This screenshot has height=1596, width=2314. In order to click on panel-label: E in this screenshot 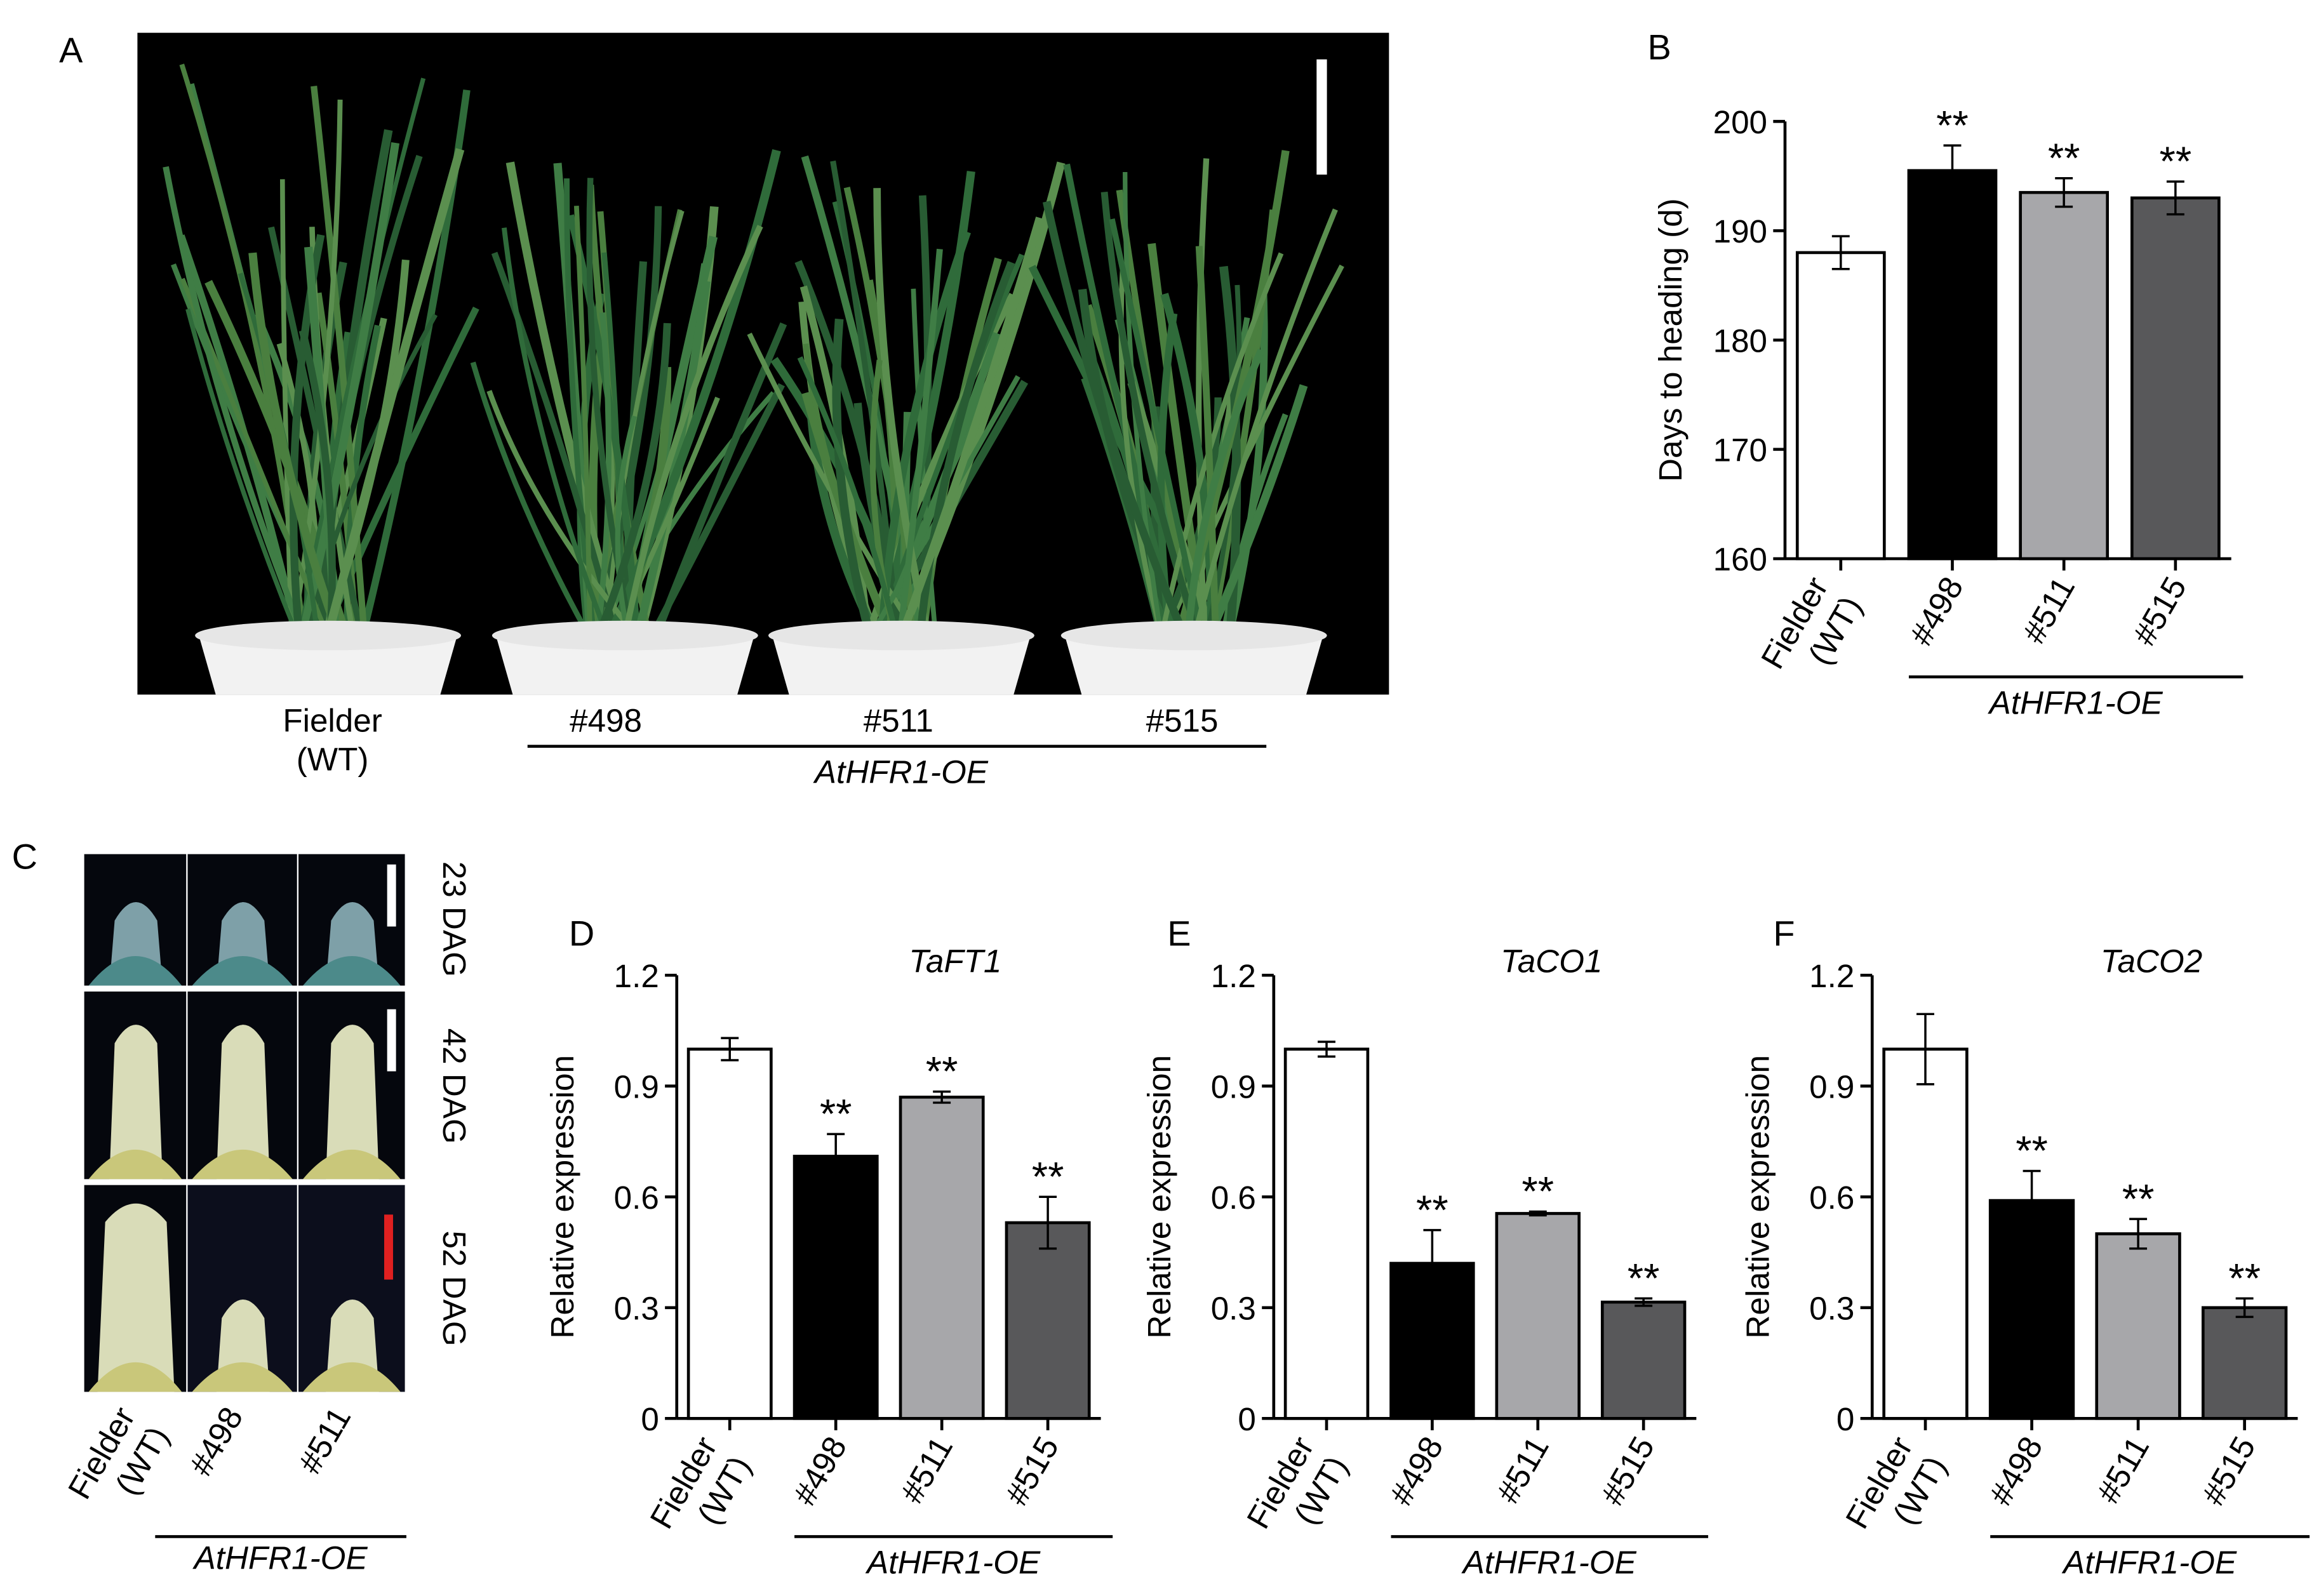, I will do `click(1179, 934)`.